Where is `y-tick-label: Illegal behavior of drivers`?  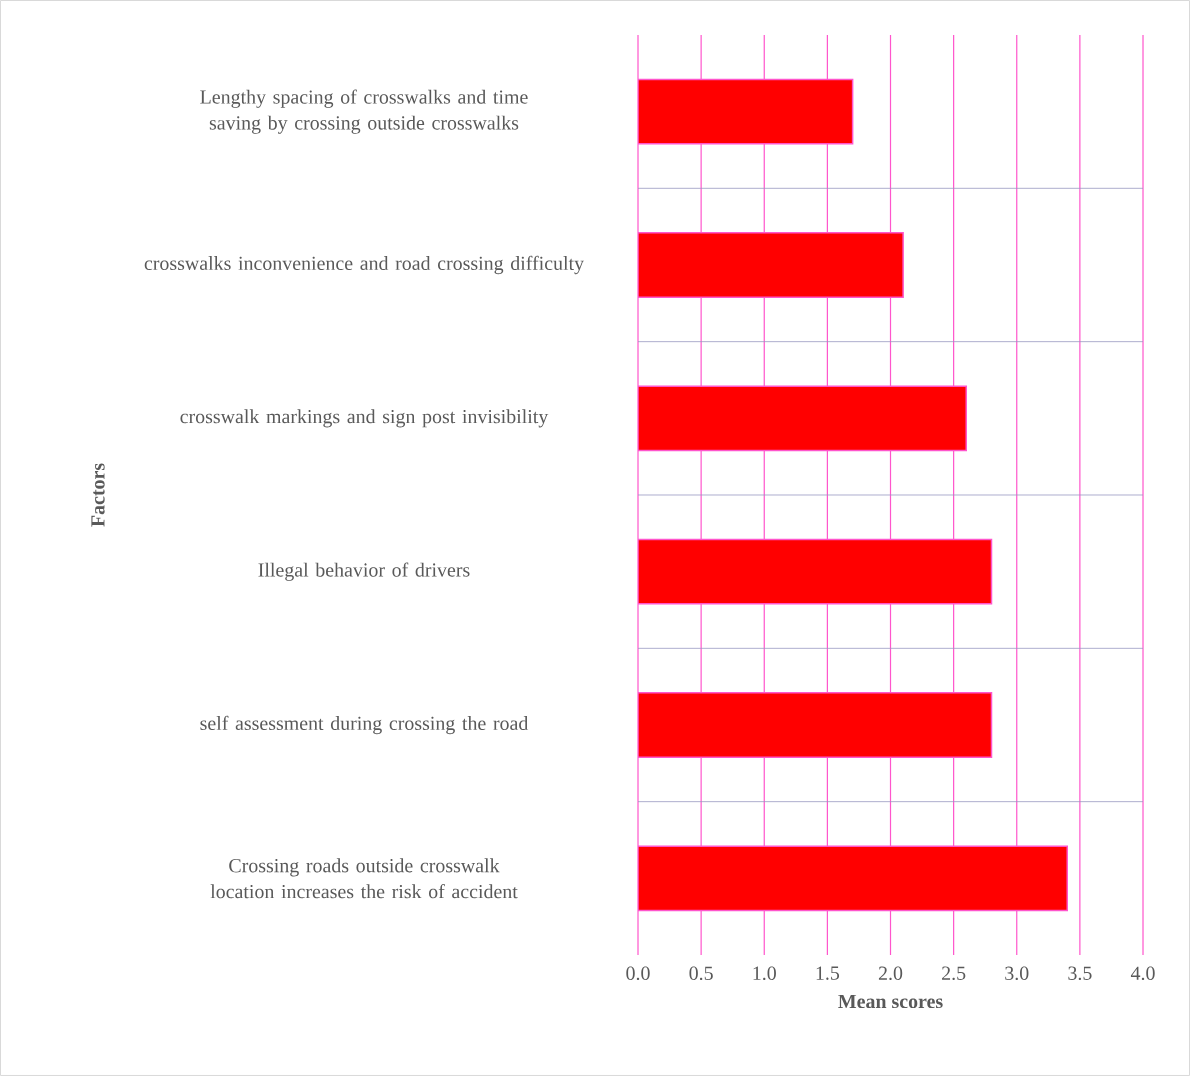 y-tick-label: Illegal behavior of drivers is located at coordinates (364, 571).